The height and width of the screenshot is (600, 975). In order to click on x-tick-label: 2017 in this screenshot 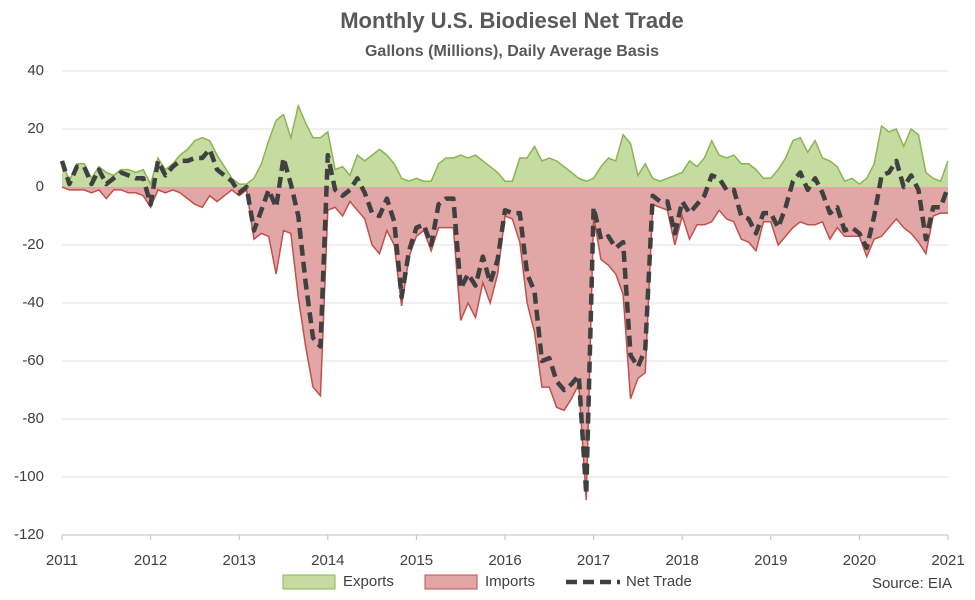, I will do `click(593, 560)`.